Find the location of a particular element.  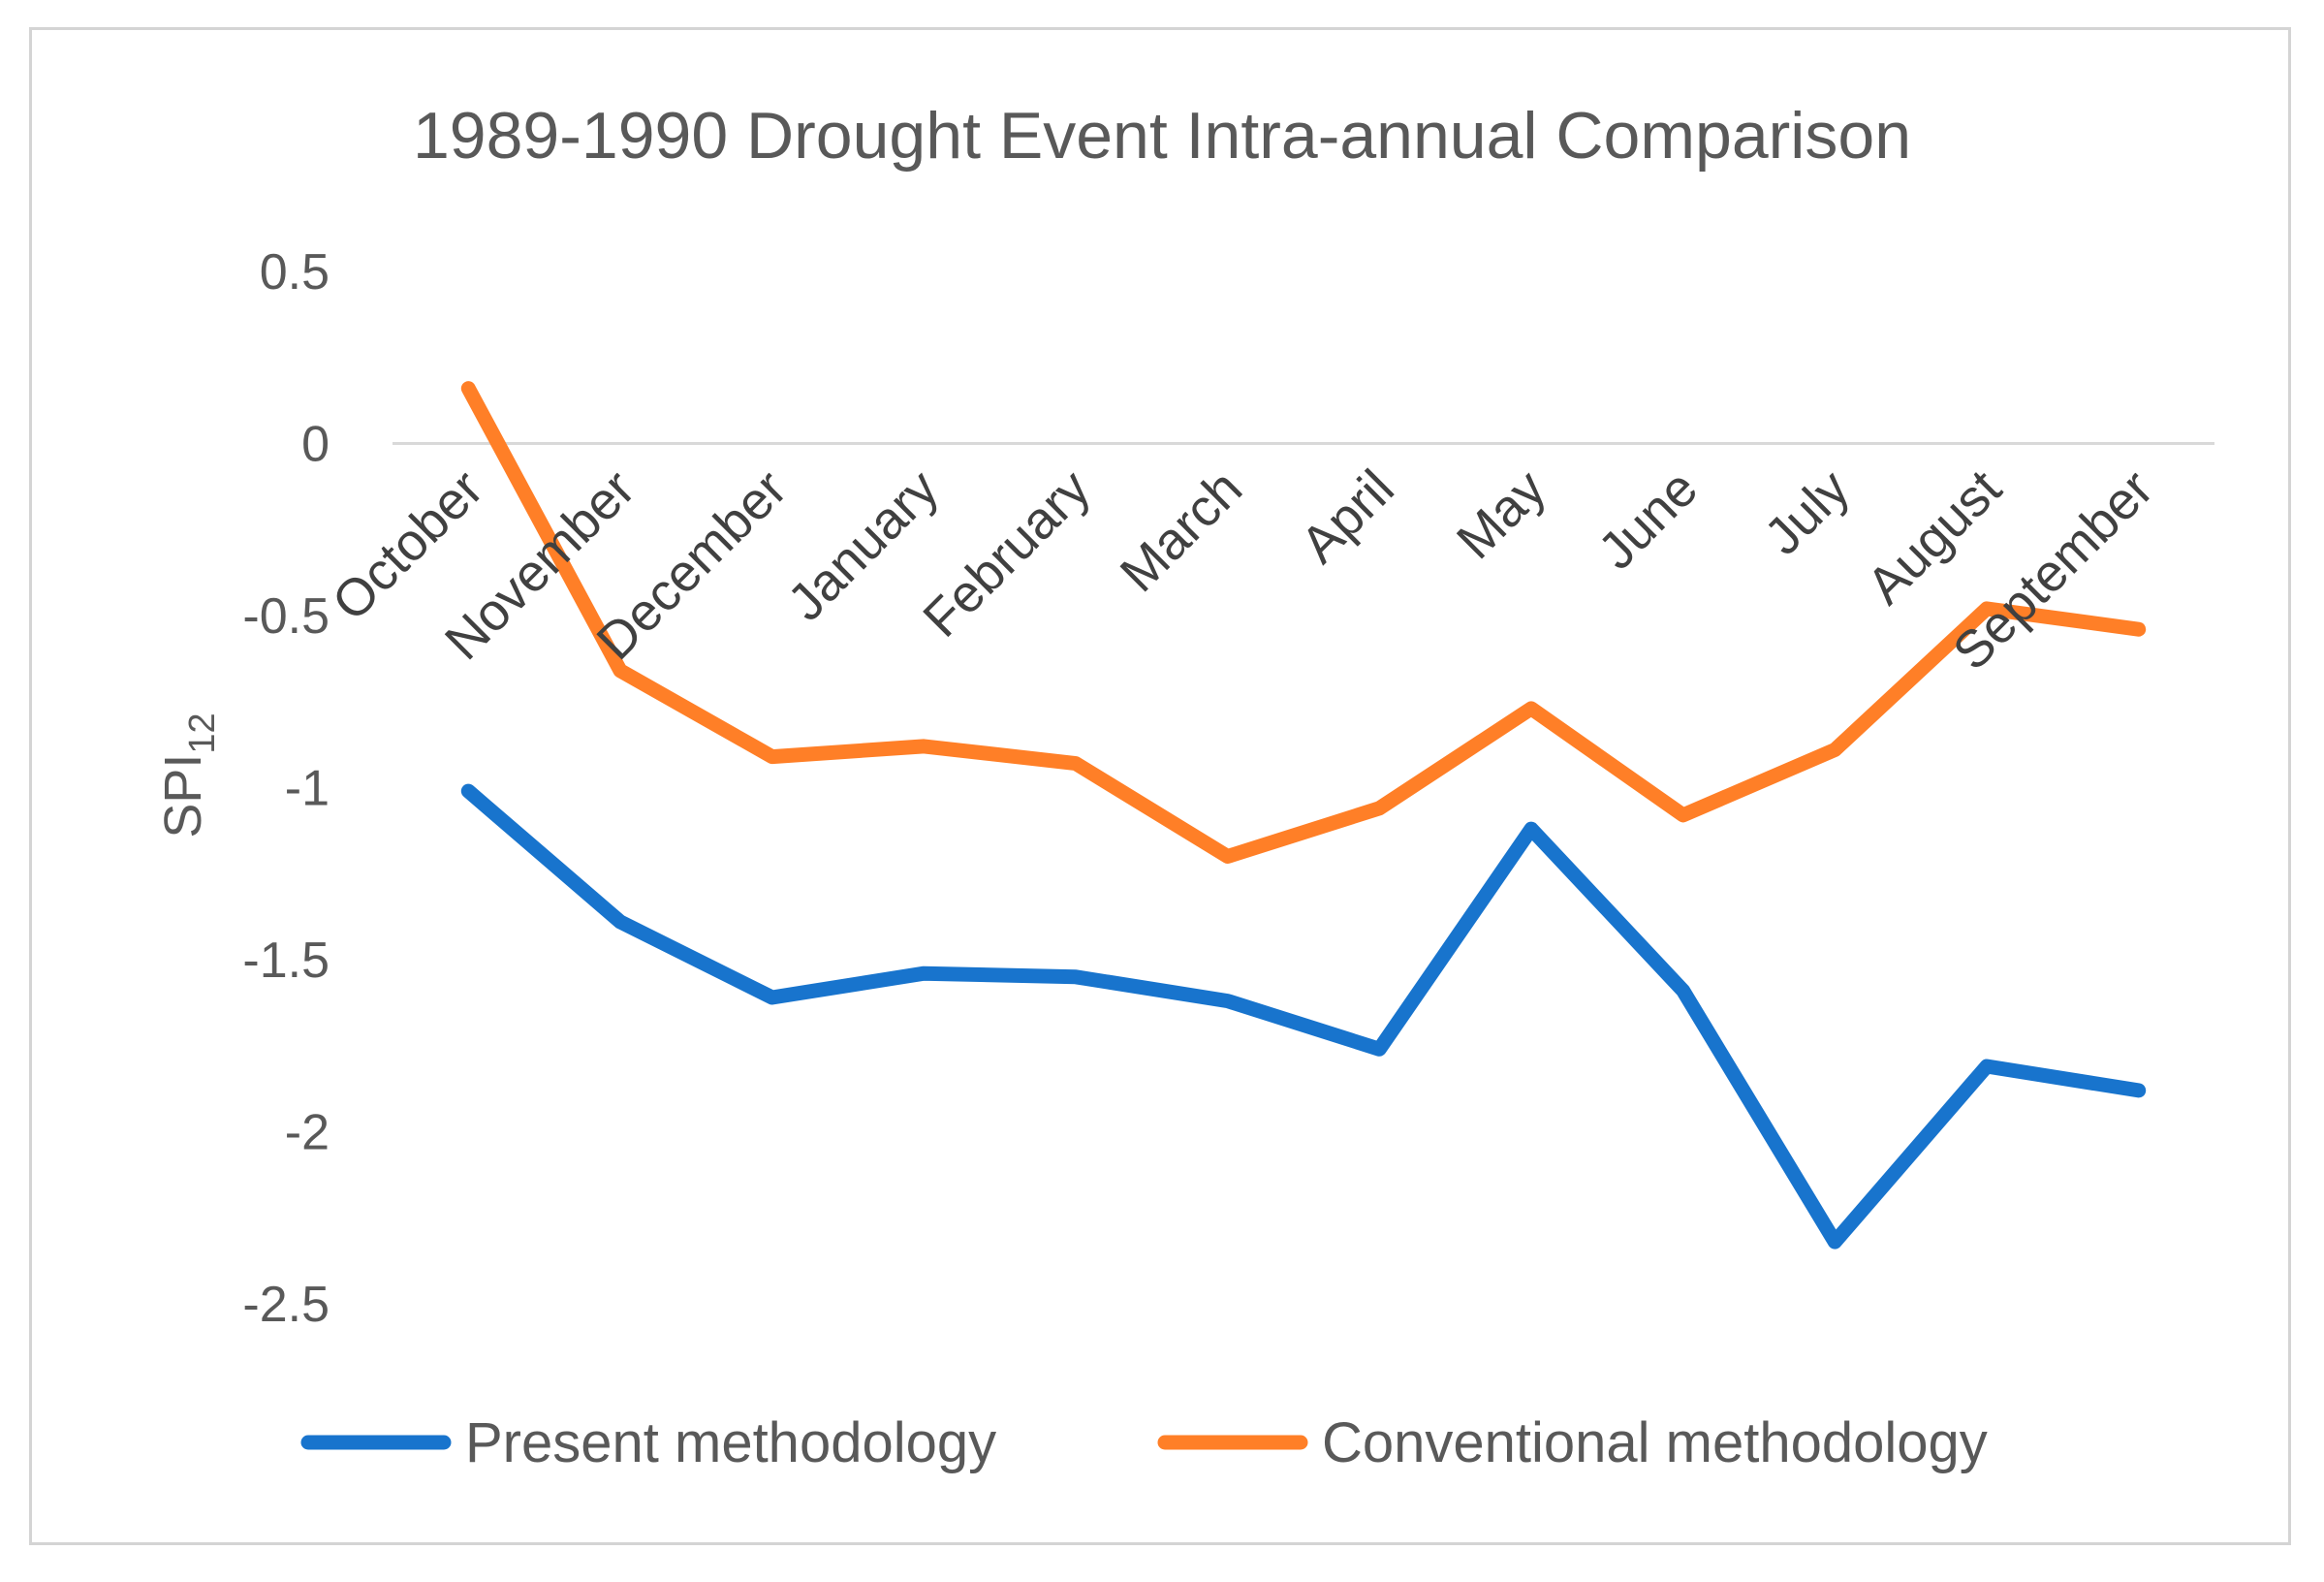

x-category-label: February is located at coordinates (1007, 554).